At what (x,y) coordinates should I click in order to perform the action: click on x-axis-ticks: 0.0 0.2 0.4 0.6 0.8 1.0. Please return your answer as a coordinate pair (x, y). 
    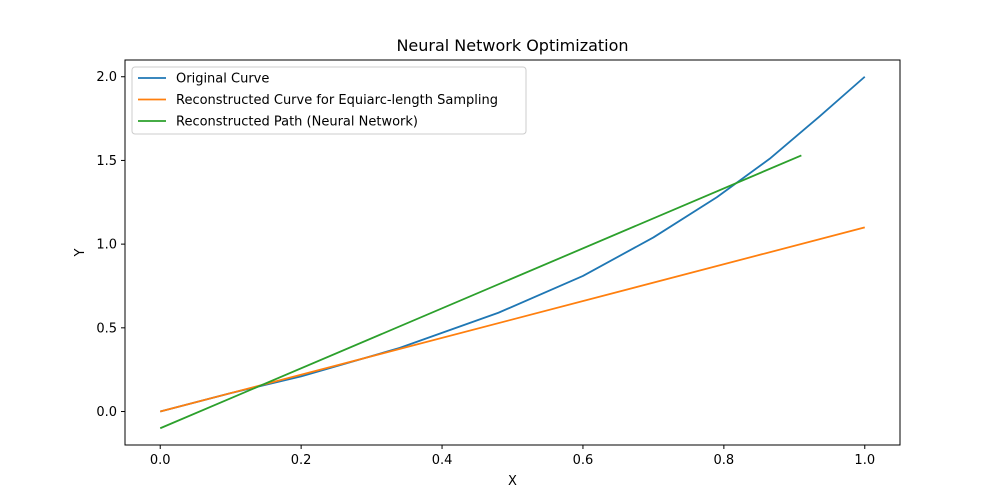
    Looking at the image, I should click on (512, 456).